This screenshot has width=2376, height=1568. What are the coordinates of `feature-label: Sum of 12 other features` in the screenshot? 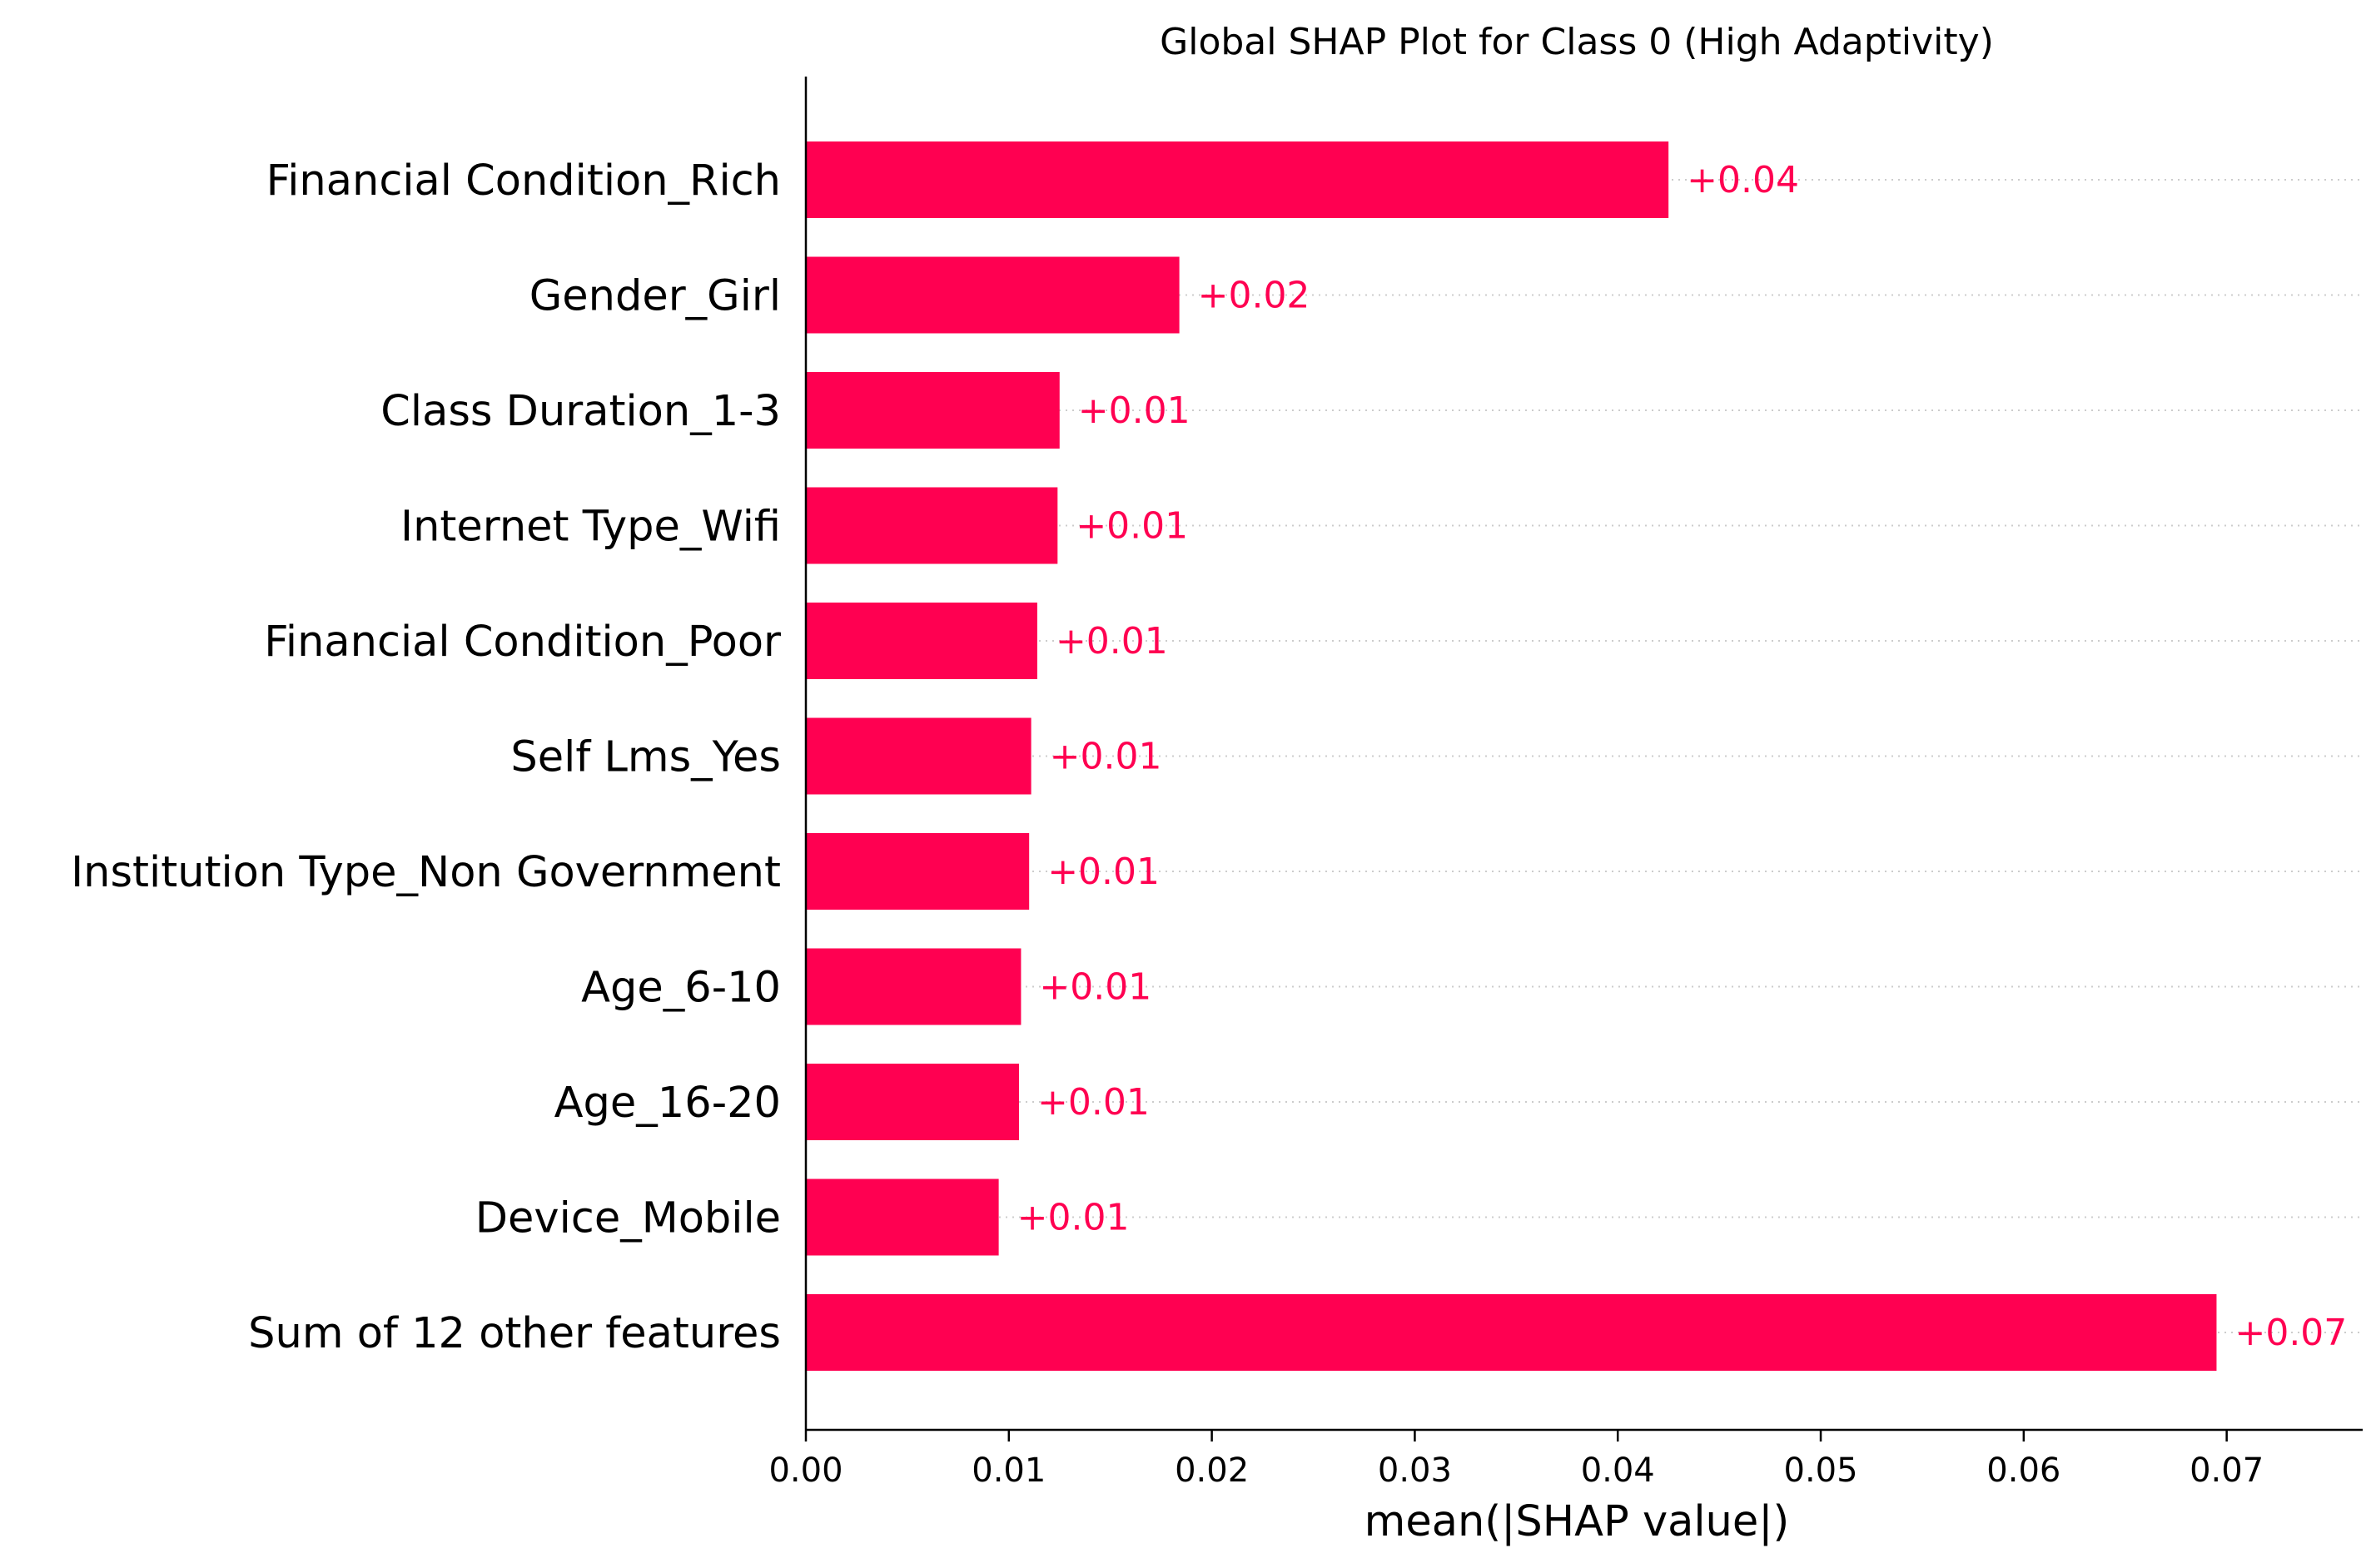 It's located at (514, 1333).